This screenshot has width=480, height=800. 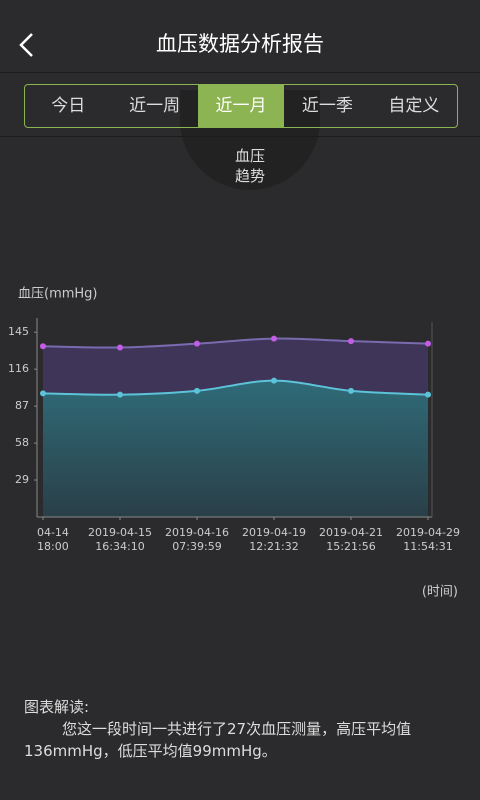 What do you see at coordinates (235, 448) in the screenshot?
I see `area` at bounding box center [235, 448].